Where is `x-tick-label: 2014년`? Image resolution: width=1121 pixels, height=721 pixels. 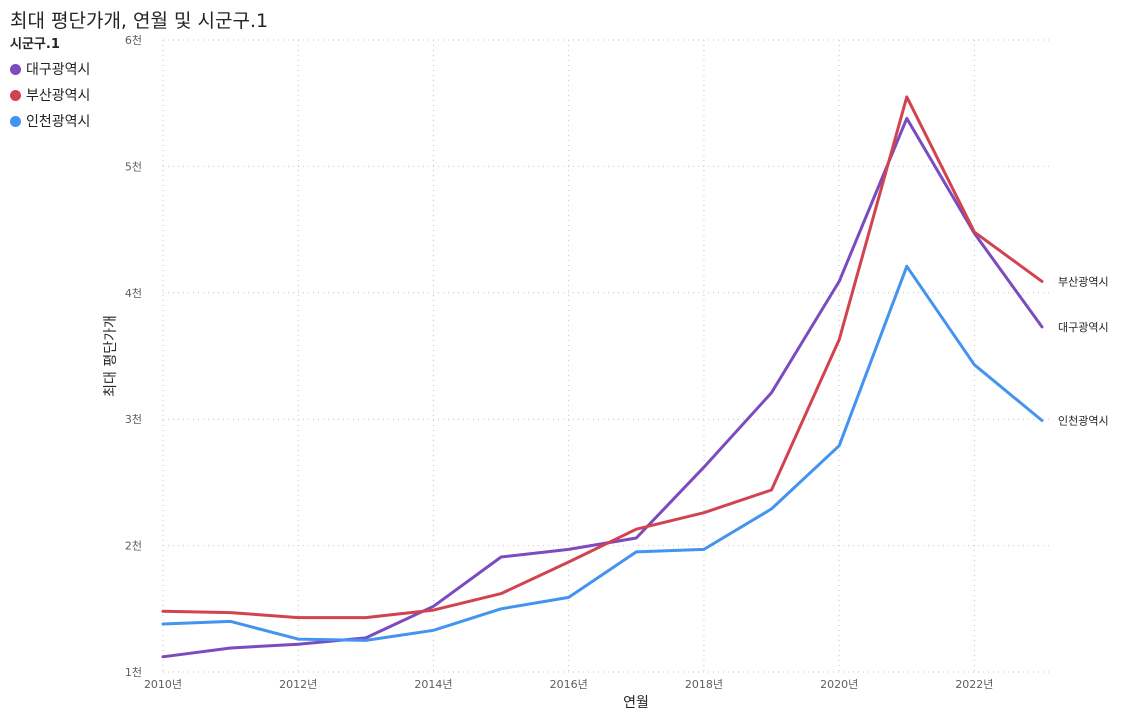 x-tick-label: 2014년 is located at coordinates (433, 684).